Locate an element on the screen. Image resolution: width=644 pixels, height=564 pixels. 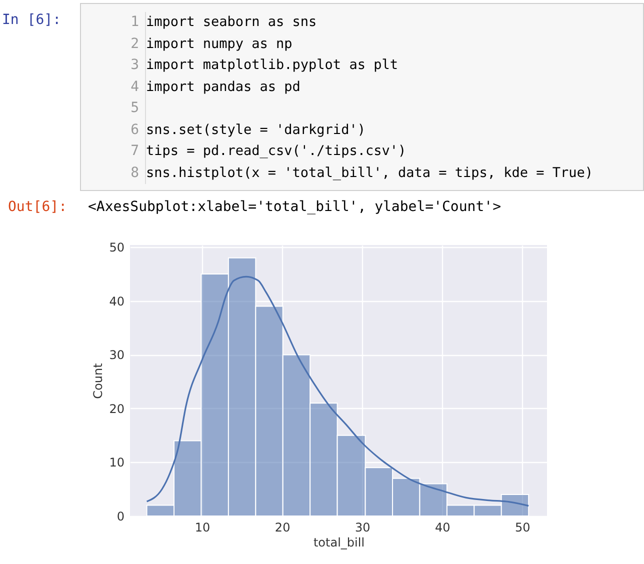
y-tick-label: 10 is located at coordinates (116, 463).